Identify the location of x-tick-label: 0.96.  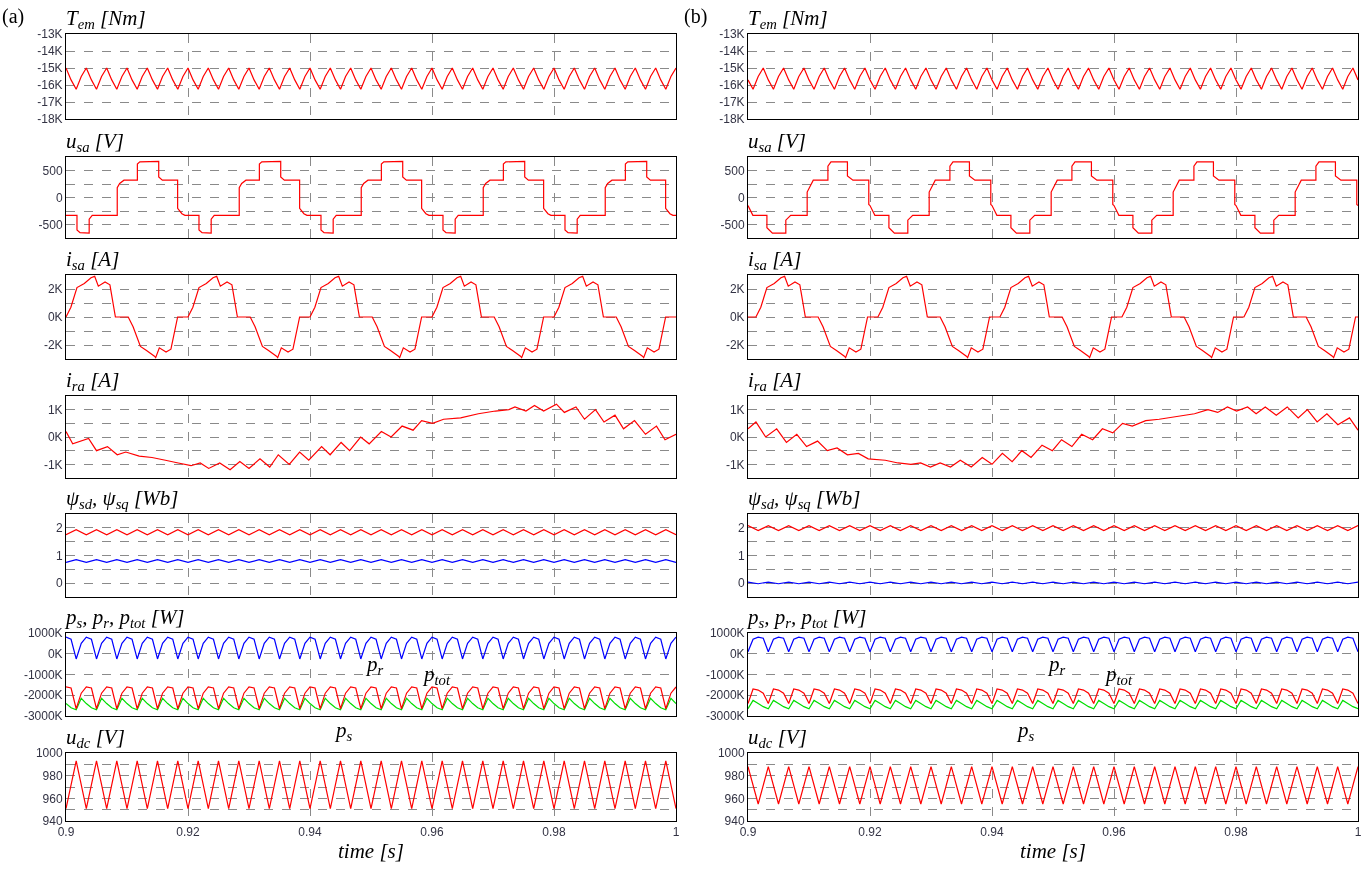
(432, 832).